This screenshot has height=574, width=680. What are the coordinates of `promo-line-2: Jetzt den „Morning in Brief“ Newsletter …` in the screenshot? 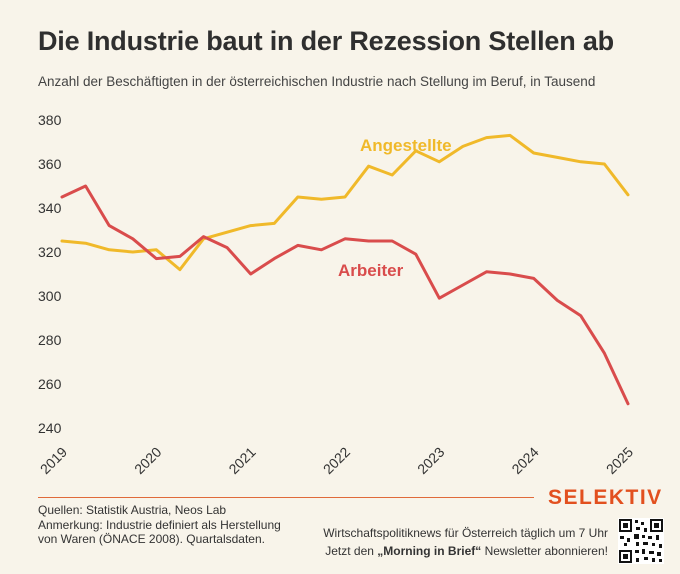 It's located at (465, 551).